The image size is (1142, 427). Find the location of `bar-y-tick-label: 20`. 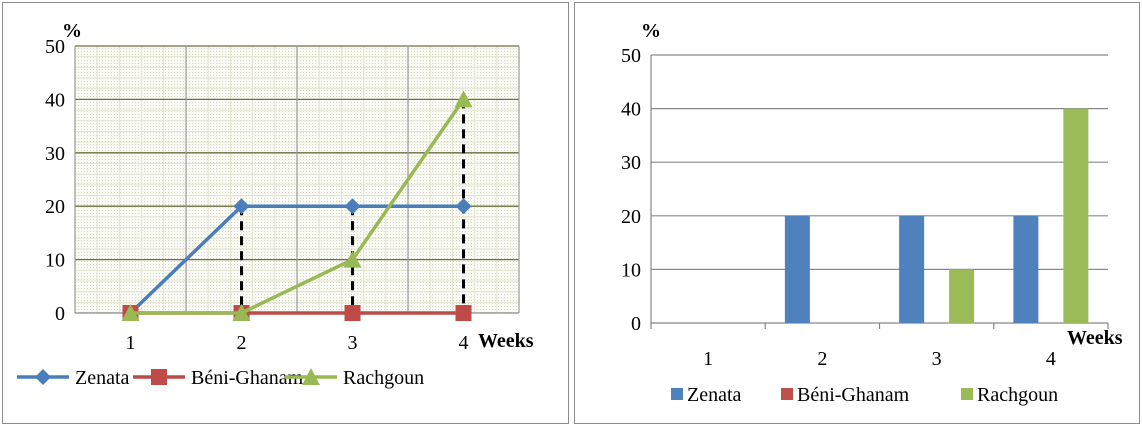

bar-y-tick-label: 20 is located at coordinates (631, 217).